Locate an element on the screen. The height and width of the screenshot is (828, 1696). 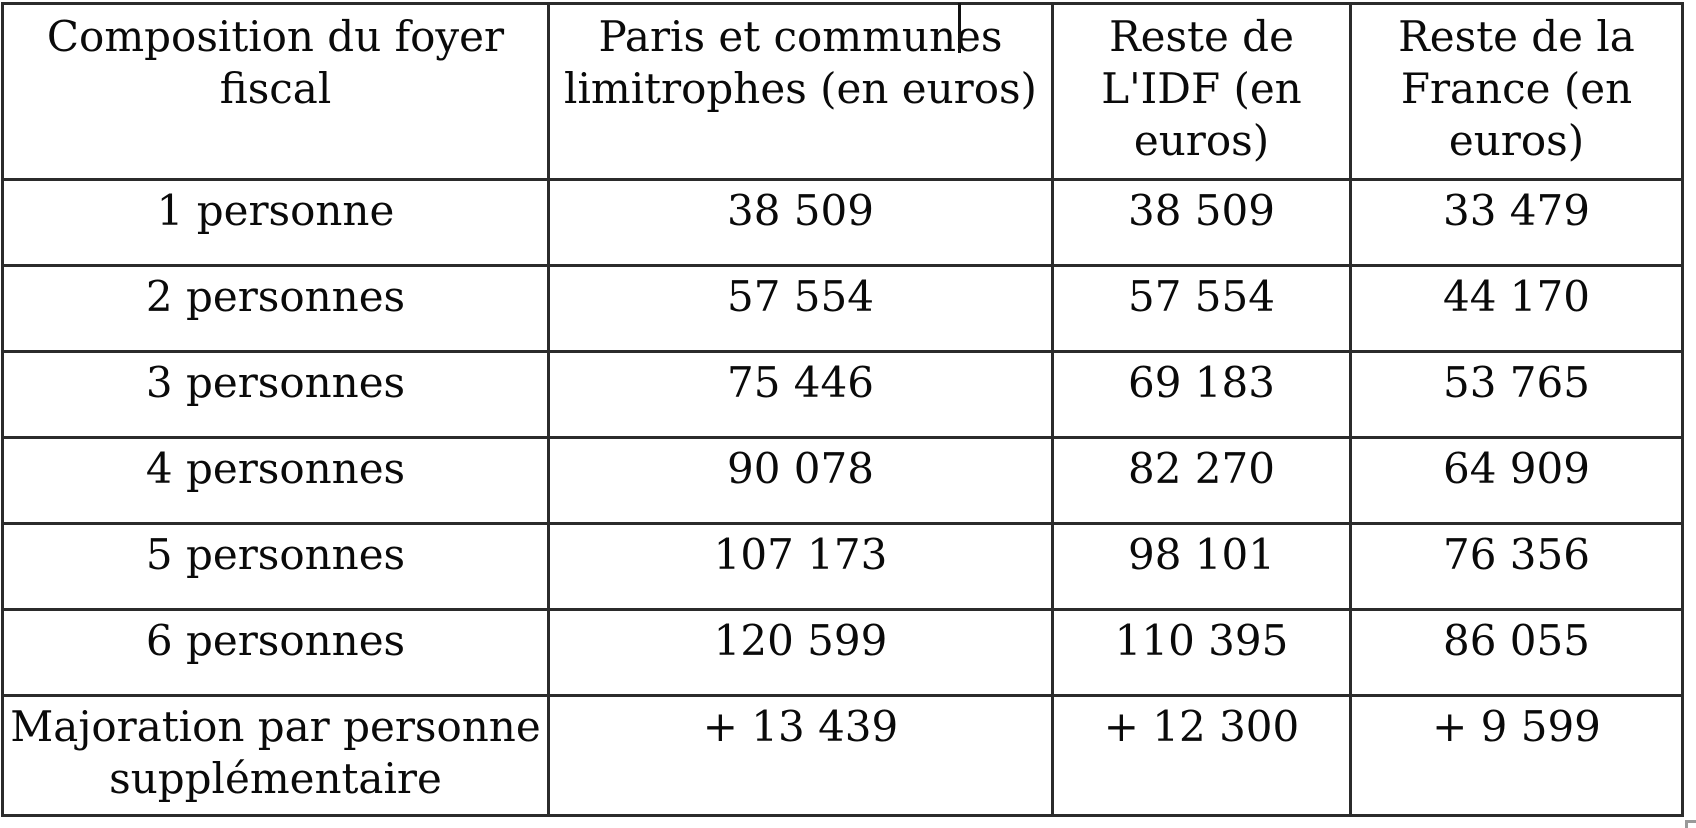
table-row: 1 personne 38 509 38 509 33 479 is located at coordinates (842, 222).